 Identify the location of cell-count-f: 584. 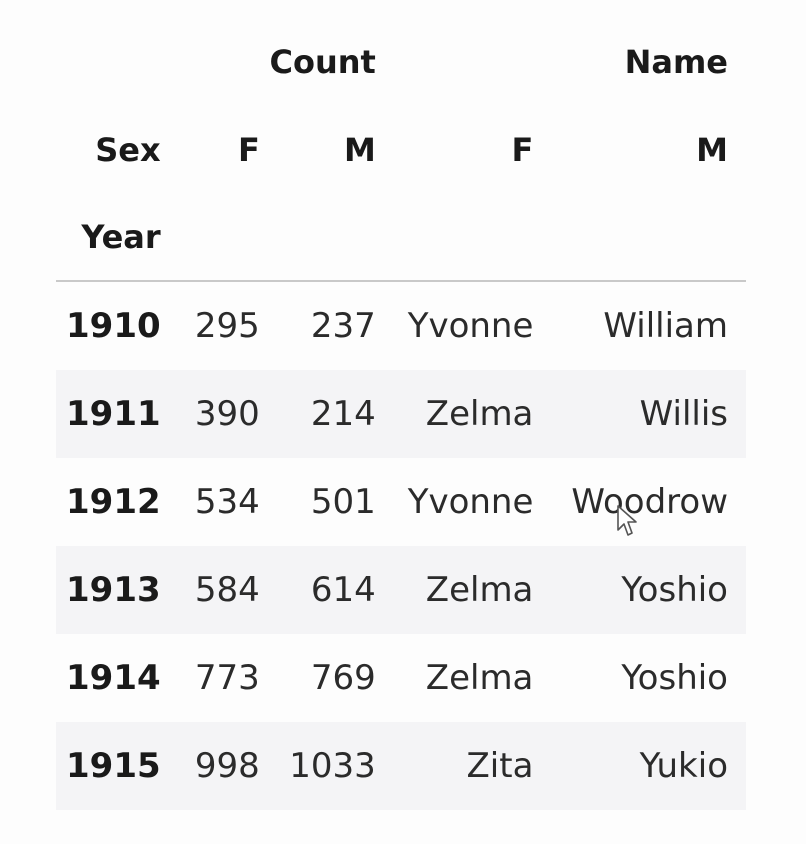
(227, 590).